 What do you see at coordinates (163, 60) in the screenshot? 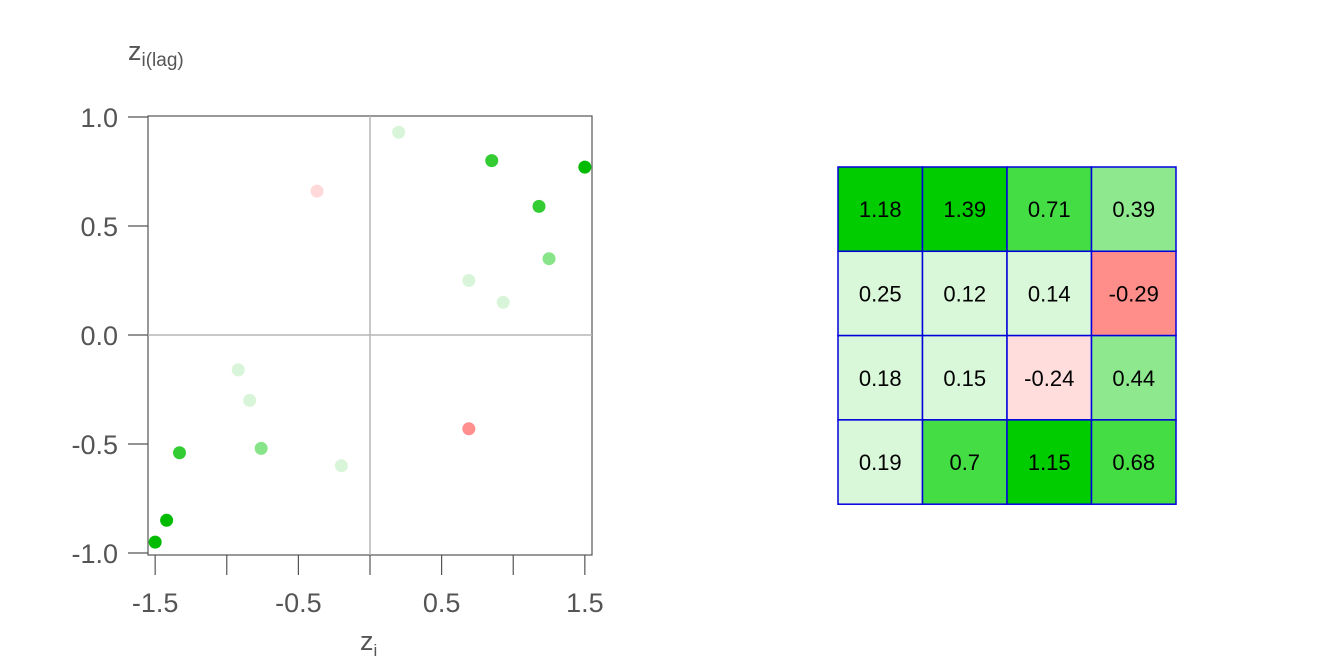
I see `y-axis-label-subscript: i(lag)` at bounding box center [163, 60].